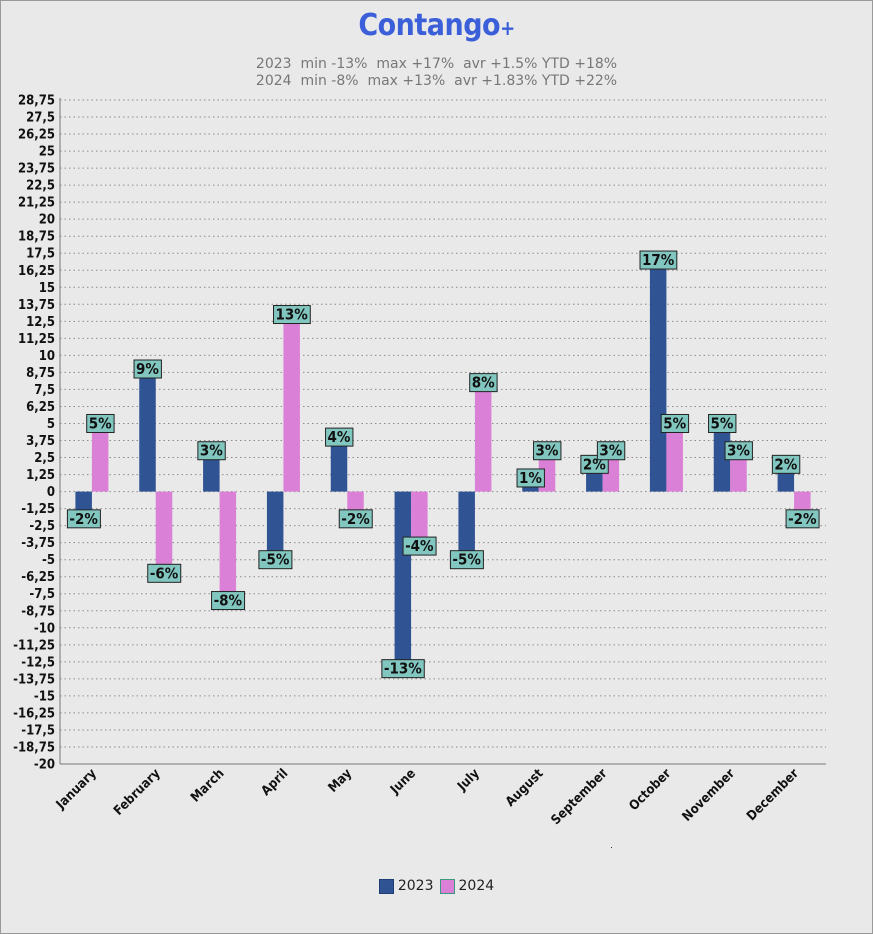 Image resolution: width=873 pixels, height=934 pixels. Describe the element at coordinates (40, 118) in the screenshot. I see `y-tick-label: 27,5` at that location.